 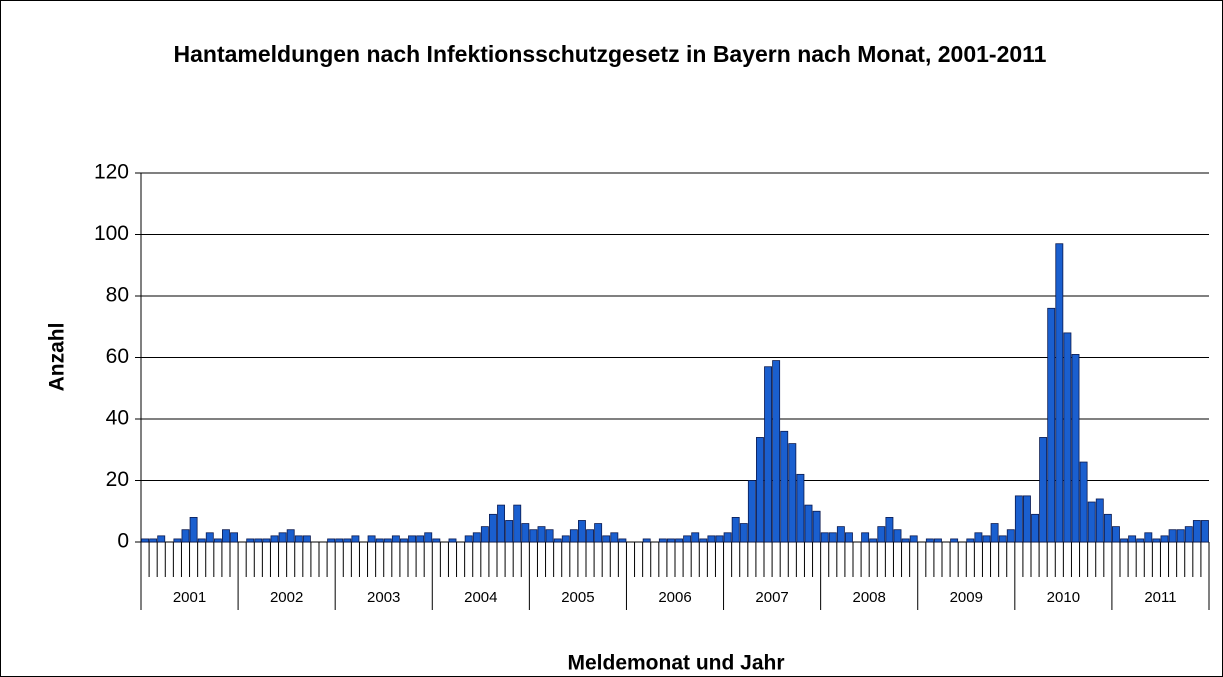 I want to click on x-group-label: 2008, so click(x=868, y=597).